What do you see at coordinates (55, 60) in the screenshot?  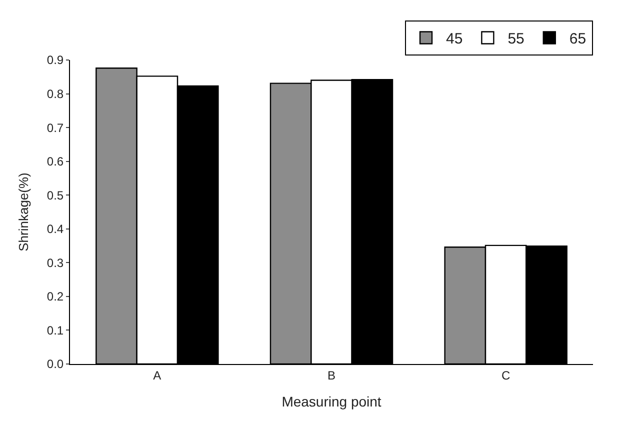 I see `y-tick-label: 0.9` at bounding box center [55, 60].